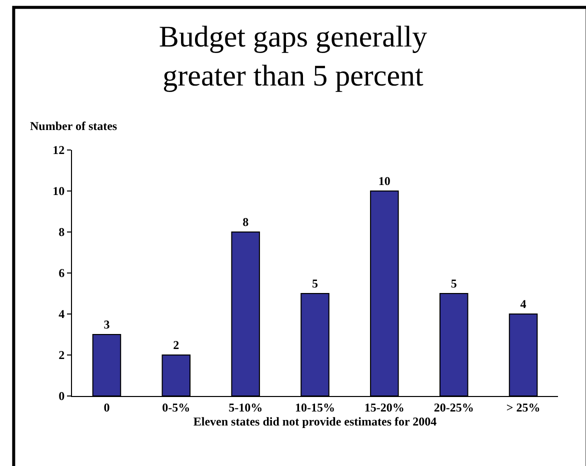 This screenshot has height=466, width=586. What do you see at coordinates (315, 421) in the screenshot?
I see `x-axis-title: Eleven states did not provide estimates for 2004` at bounding box center [315, 421].